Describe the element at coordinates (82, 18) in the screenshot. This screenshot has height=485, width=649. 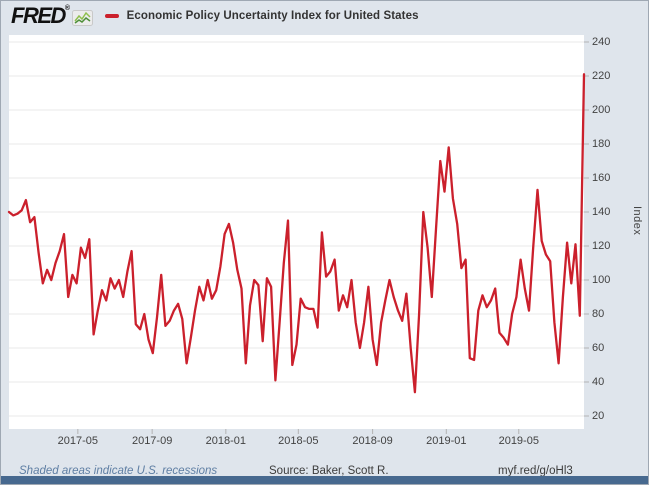
I see `fred-logo-chart-icon` at that location.